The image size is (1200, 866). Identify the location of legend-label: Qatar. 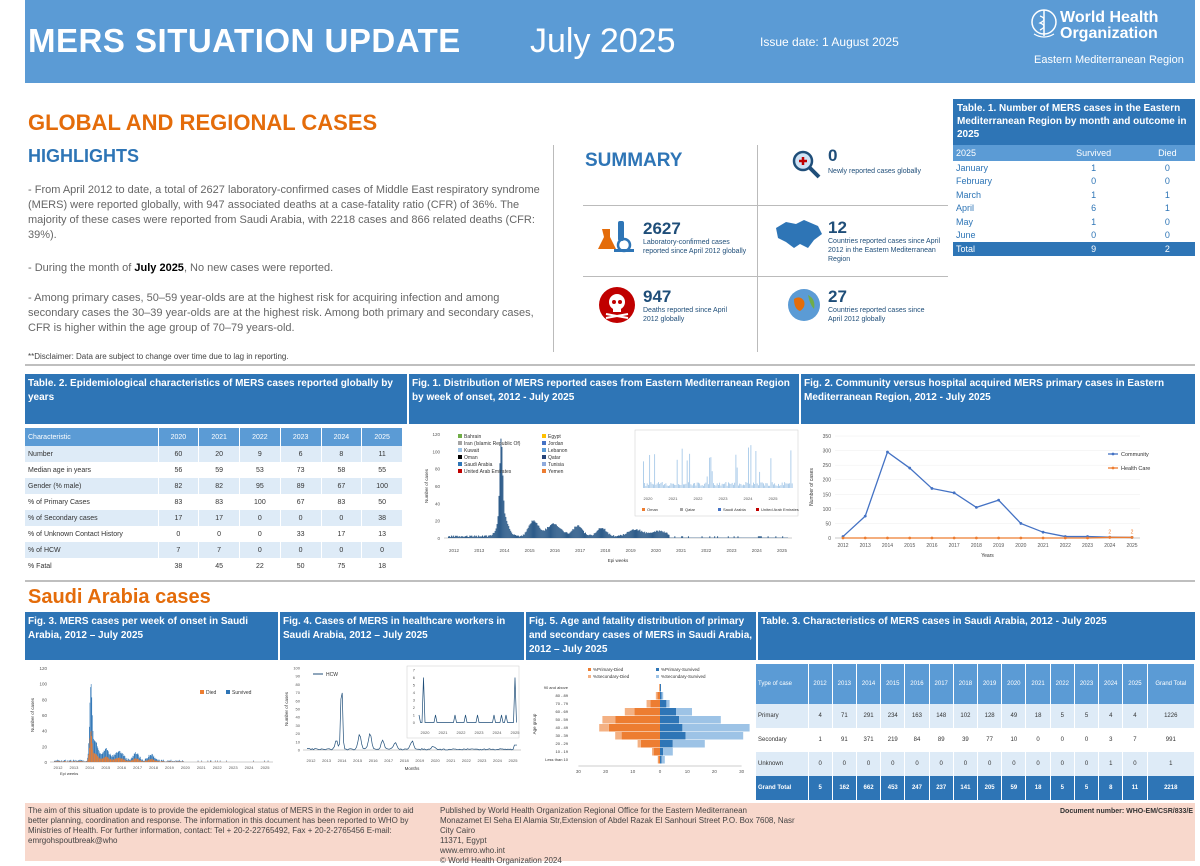
(554, 458).